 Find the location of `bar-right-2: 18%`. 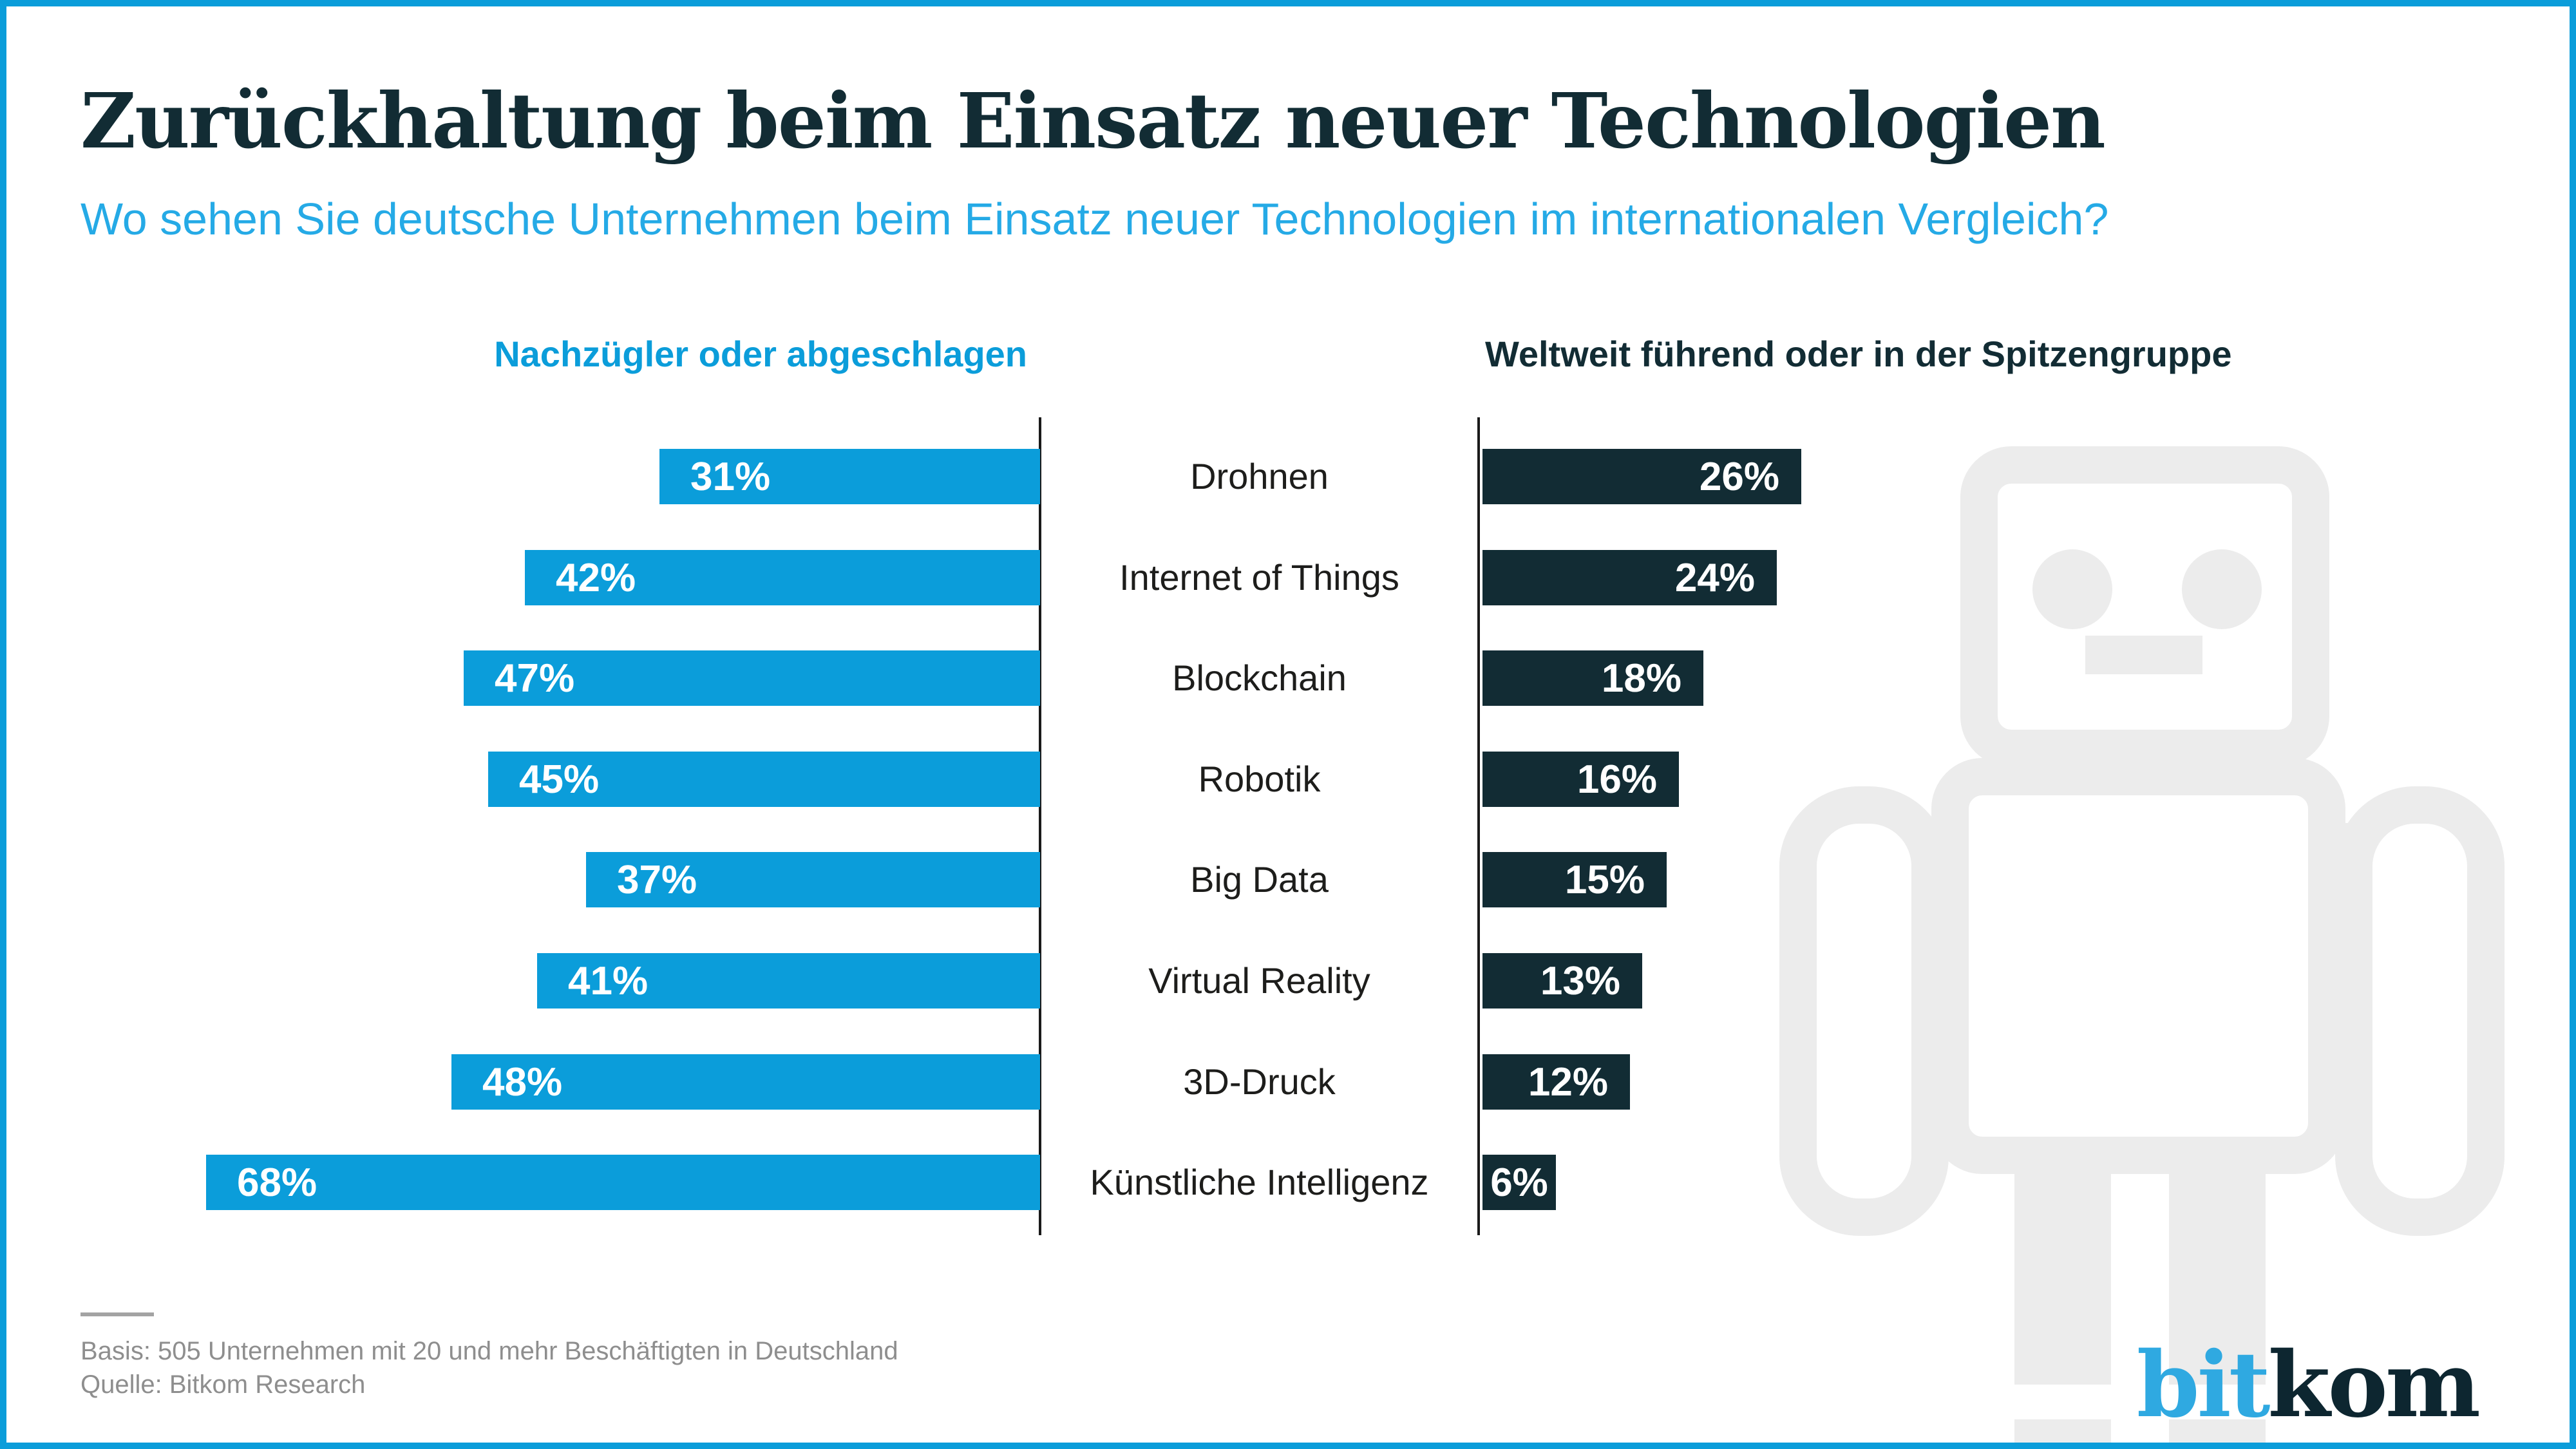

bar-right-2: 18% is located at coordinates (1593, 678).